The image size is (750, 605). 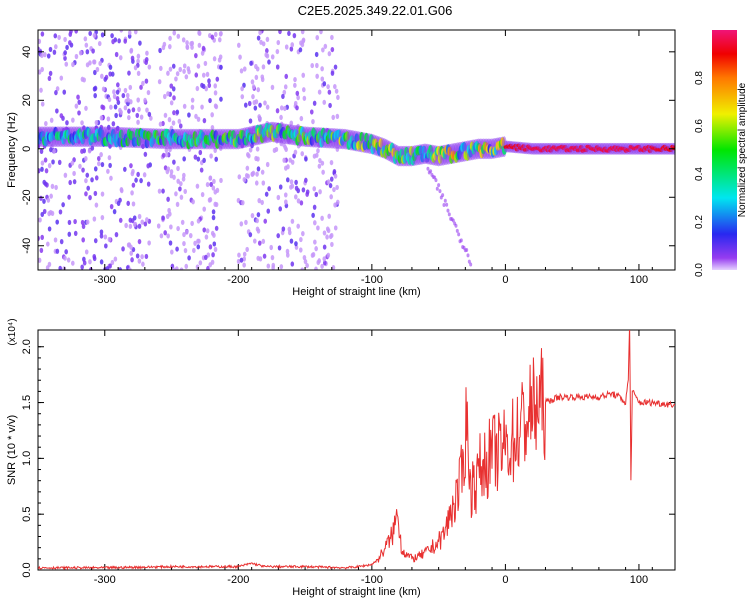 What do you see at coordinates (742, 149) in the screenshot?
I see `colorbar-label: Normalized spectral amplitude` at bounding box center [742, 149].